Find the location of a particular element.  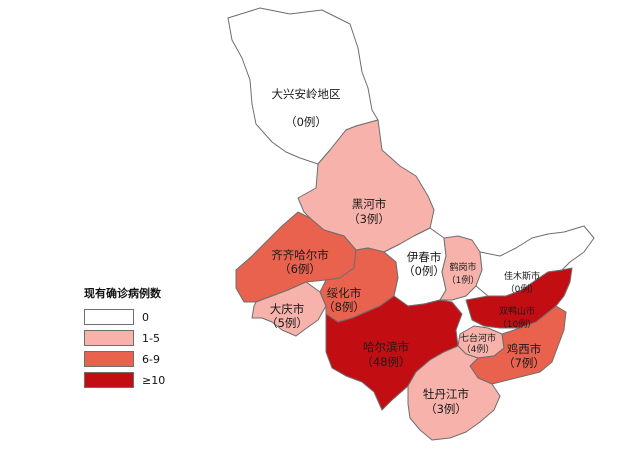

label-daqing-name: 大庆市 is located at coordinates (287, 309).